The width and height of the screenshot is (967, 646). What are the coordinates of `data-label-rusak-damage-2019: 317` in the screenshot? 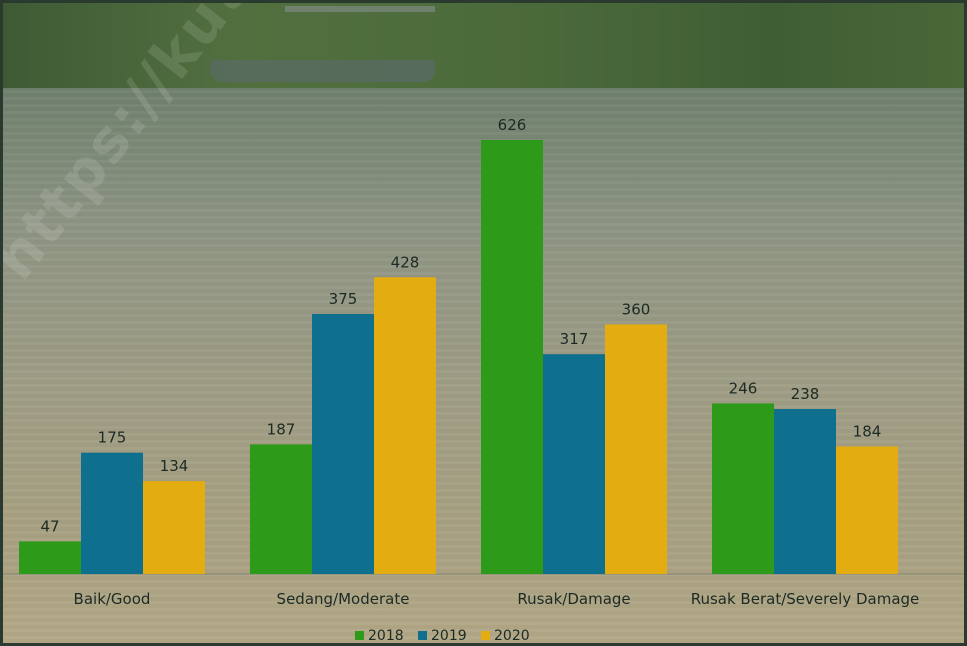 It's located at (574, 339).